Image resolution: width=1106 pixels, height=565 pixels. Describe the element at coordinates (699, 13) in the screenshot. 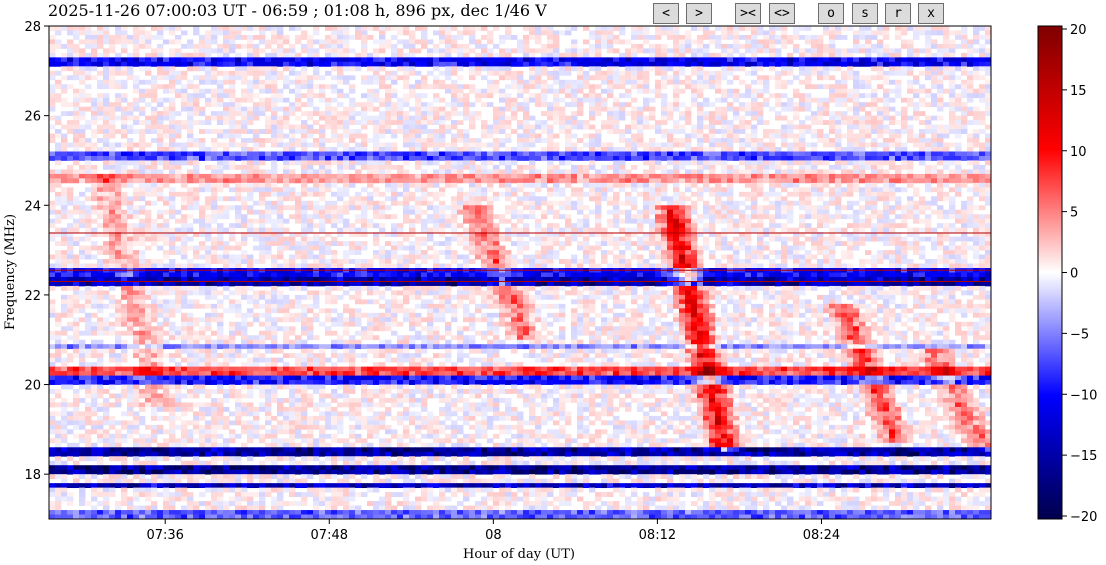

I see `next-button: >` at that location.